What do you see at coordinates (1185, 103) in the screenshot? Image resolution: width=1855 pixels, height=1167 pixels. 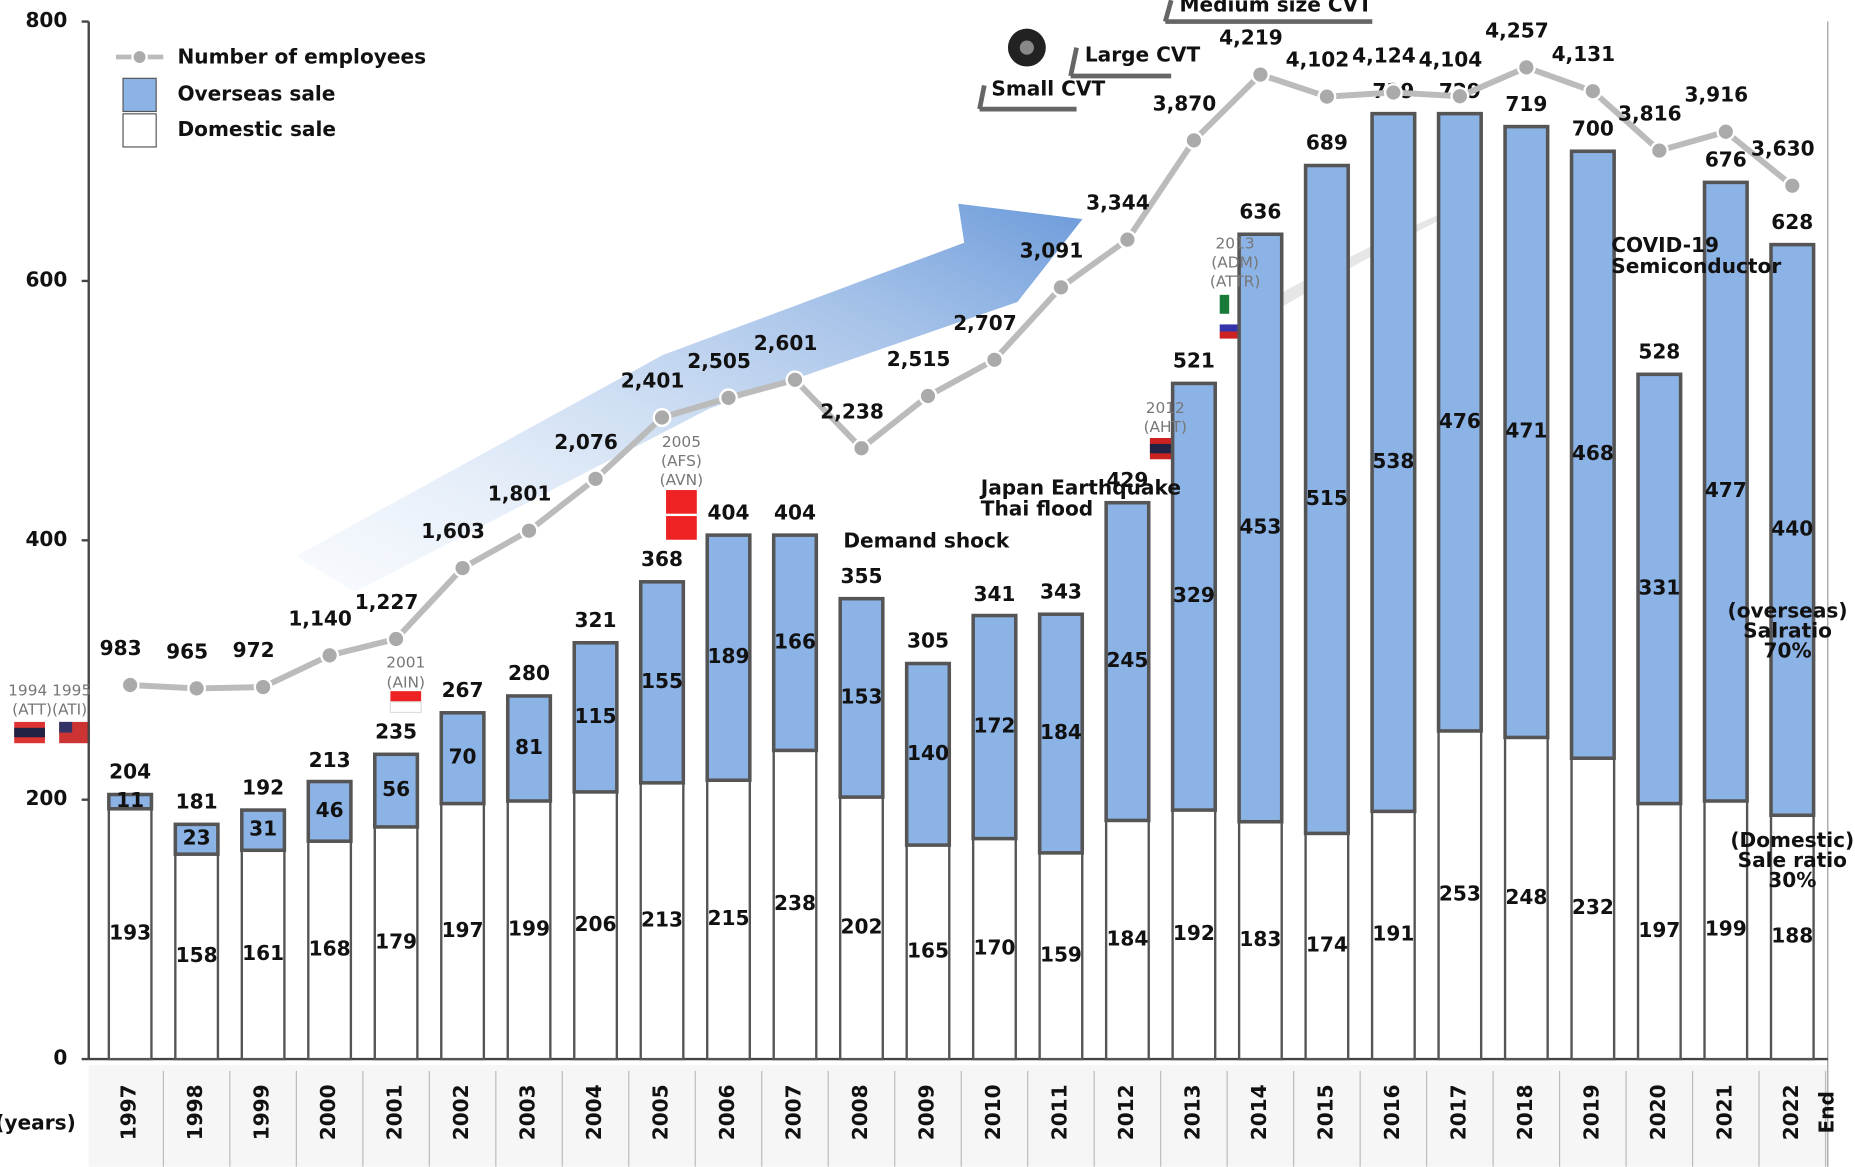 I see `employees-label: 3,870` at bounding box center [1185, 103].